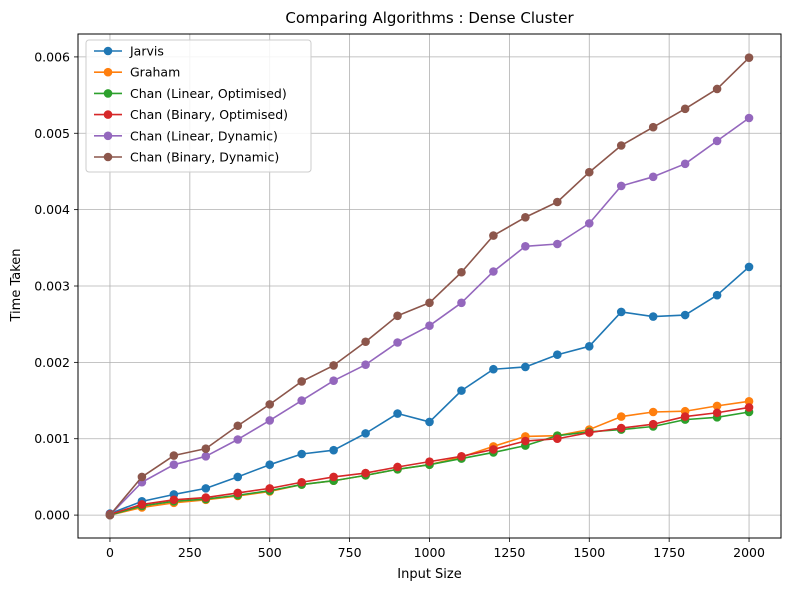  Describe the element at coordinates (52, 286) in the screenshot. I see `y-tick-label: 0.003` at that location.